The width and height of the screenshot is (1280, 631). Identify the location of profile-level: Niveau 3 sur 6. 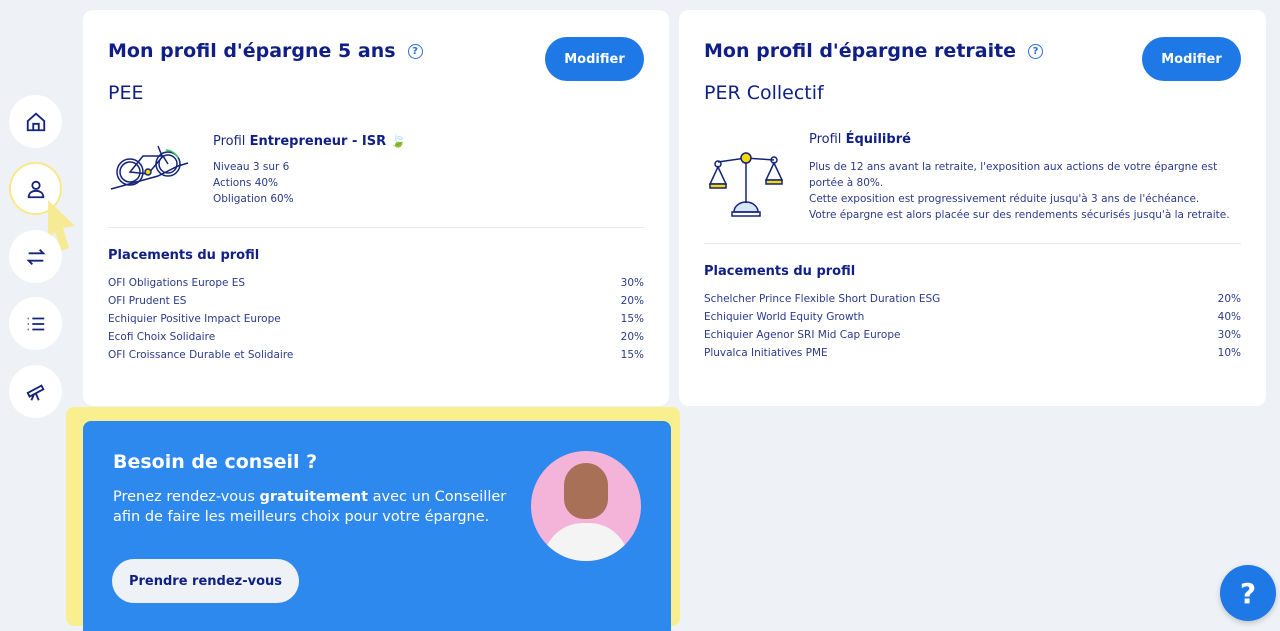
(251, 167).